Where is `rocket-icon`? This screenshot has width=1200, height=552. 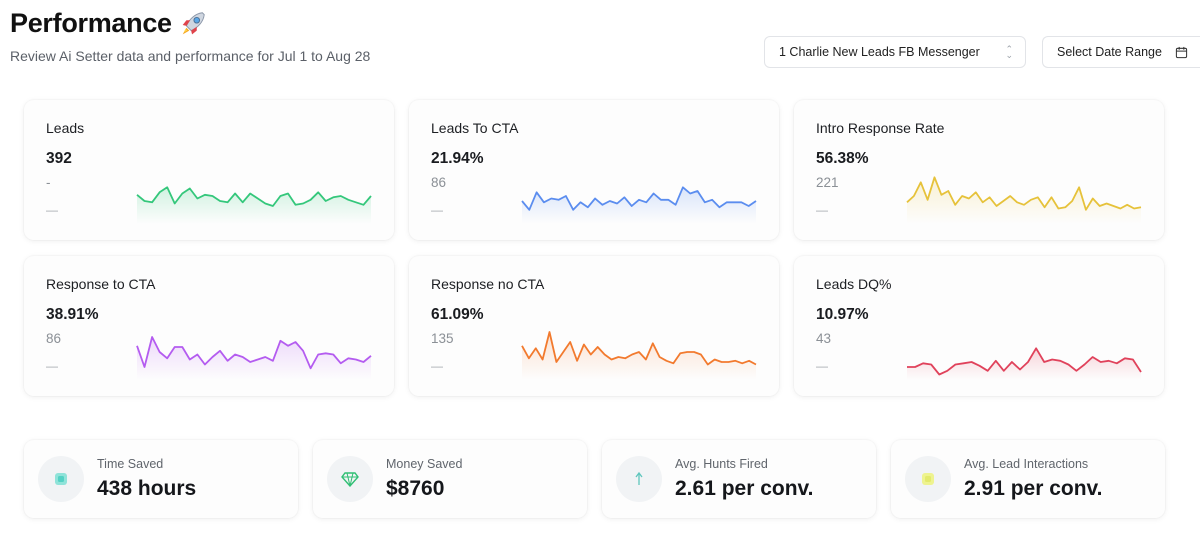 rocket-icon is located at coordinates (193, 22).